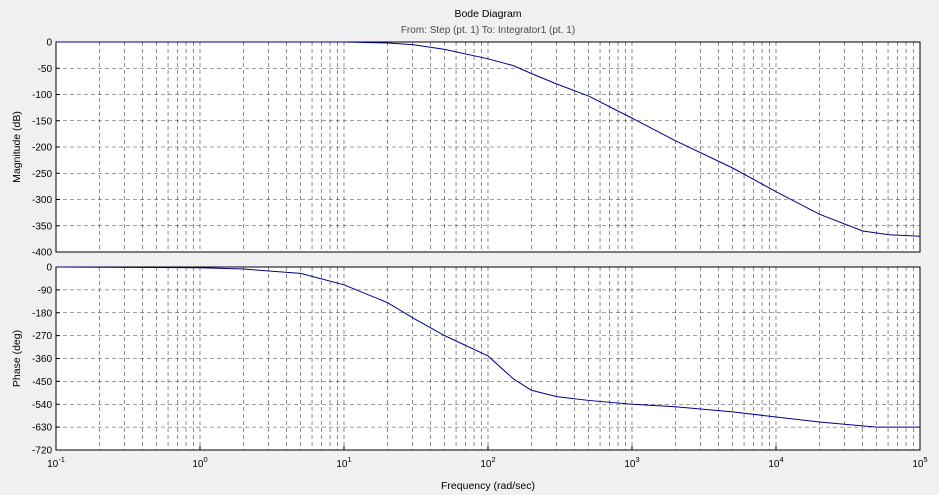 The width and height of the screenshot is (939, 495). Describe the element at coordinates (343, 462) in the screenshot. I see `x-tick-label: 10¹` at that location.